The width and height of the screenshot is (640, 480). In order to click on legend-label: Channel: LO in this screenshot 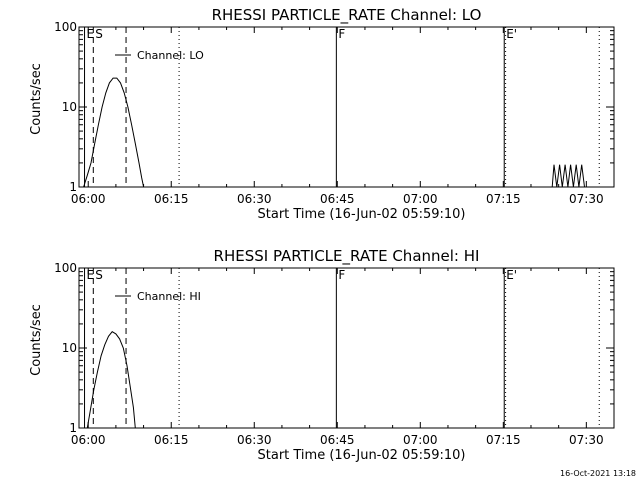, I will do `click(170, 55)`.